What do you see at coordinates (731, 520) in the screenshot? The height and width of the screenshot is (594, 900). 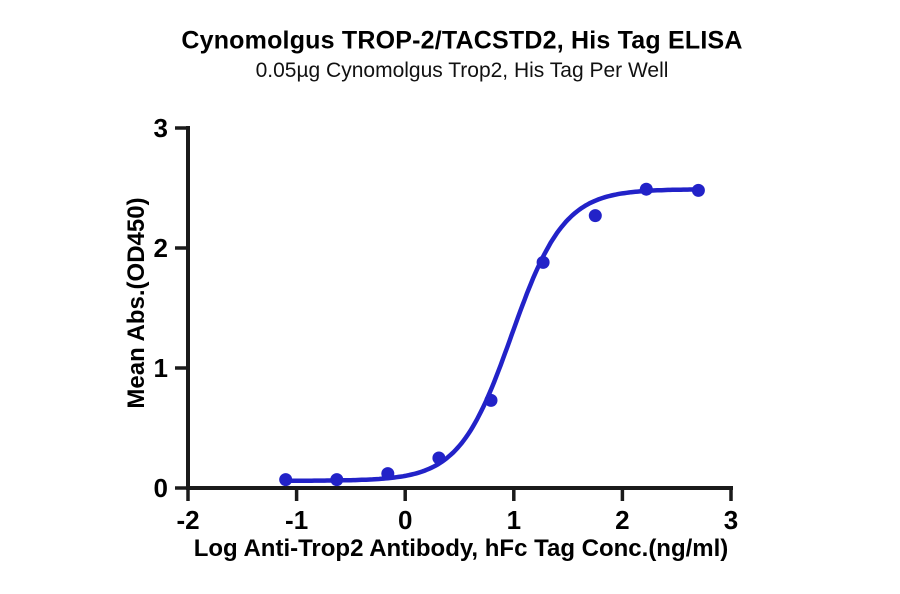 I see `x-tick-label: 3` at bounding box center [731, 520].